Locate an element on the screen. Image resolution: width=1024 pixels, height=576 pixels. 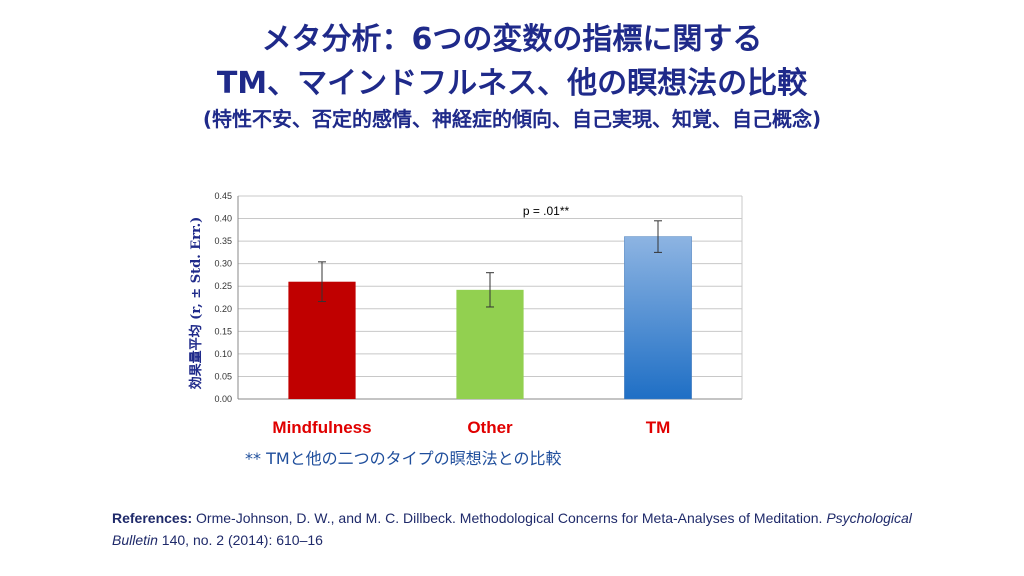
y-tick-label: 0.25 is located at coordinates (223, 286).